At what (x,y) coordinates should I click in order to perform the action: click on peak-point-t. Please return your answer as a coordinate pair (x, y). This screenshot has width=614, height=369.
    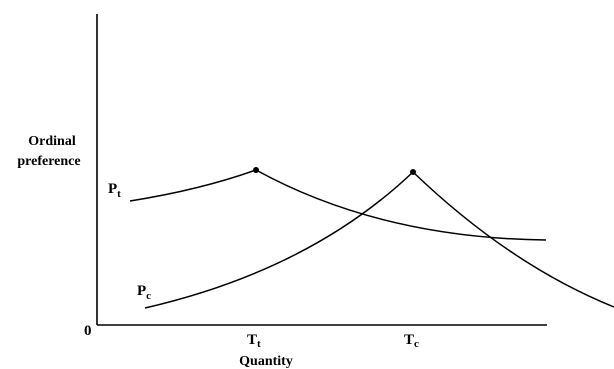
    Looking at the image, I should click on (256, 170).